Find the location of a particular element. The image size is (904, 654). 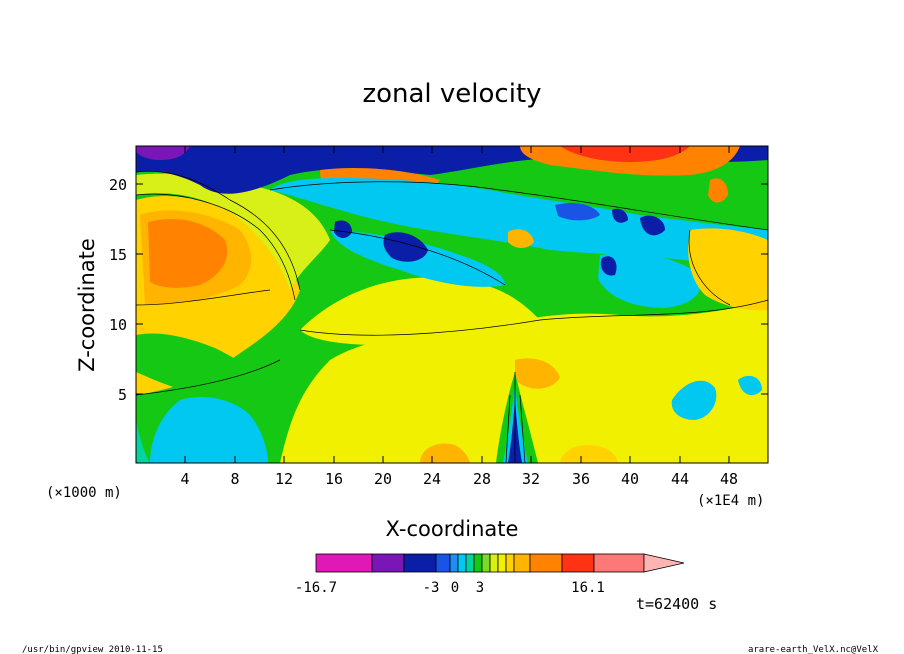

footer-right: arare-earth_VelX.nc@VelX is located at coordinates (813, 649).